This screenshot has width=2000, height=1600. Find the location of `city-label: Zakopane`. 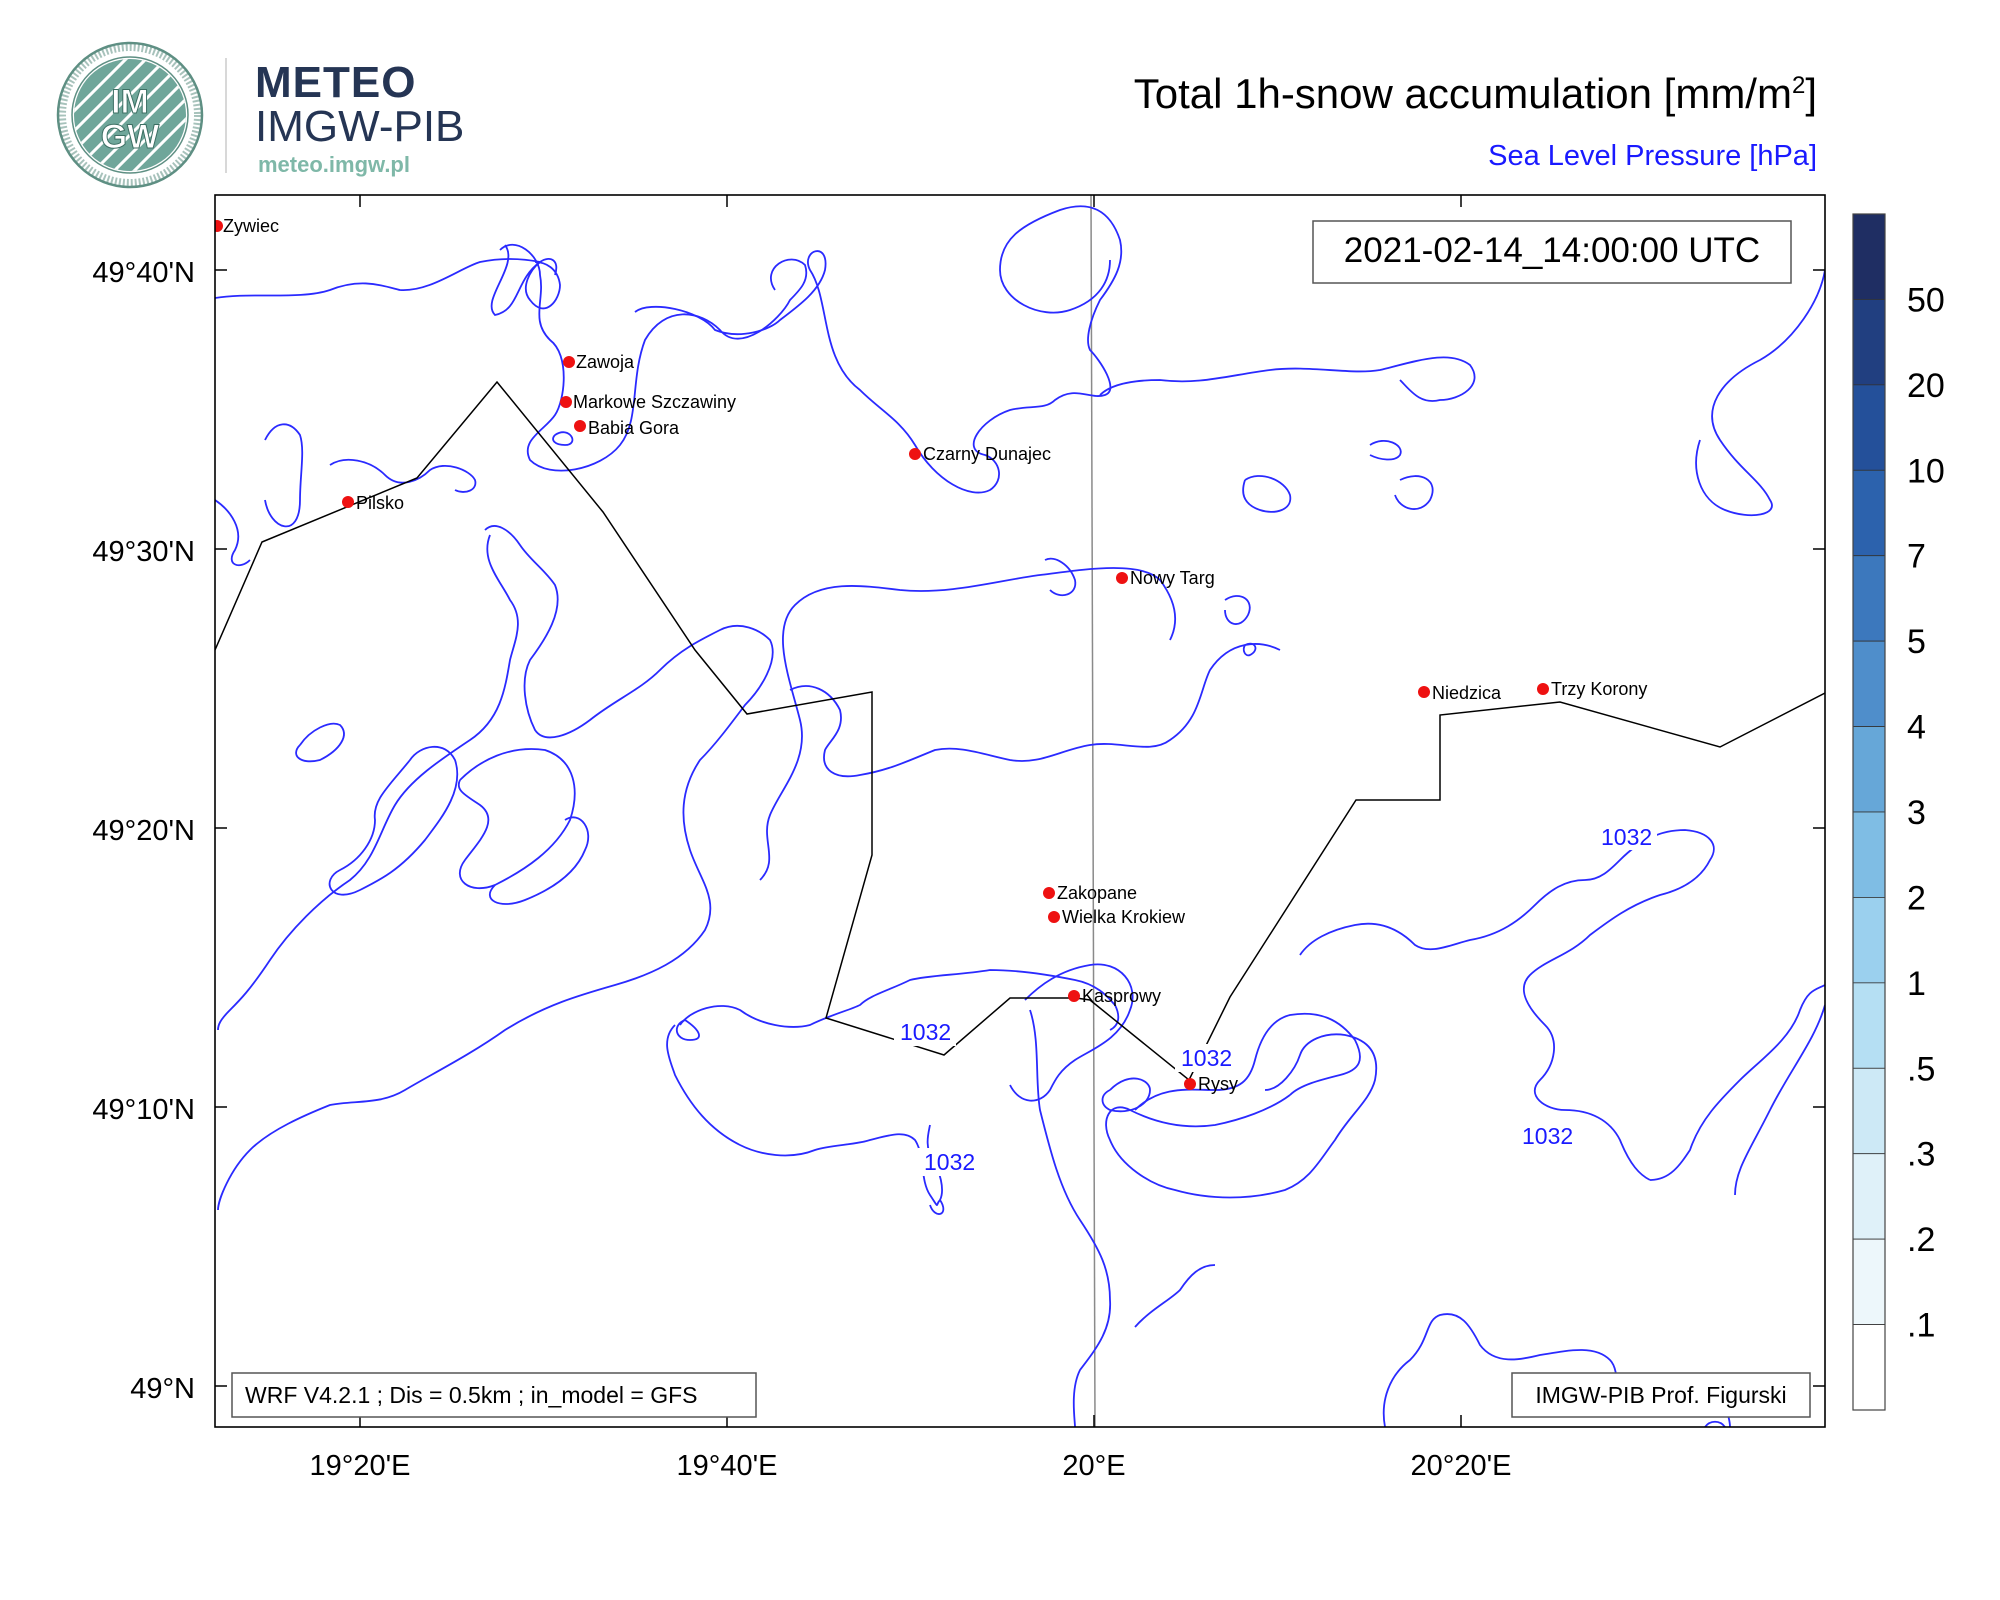

city-label: Zakopane is located at coordinates (1097, 893).